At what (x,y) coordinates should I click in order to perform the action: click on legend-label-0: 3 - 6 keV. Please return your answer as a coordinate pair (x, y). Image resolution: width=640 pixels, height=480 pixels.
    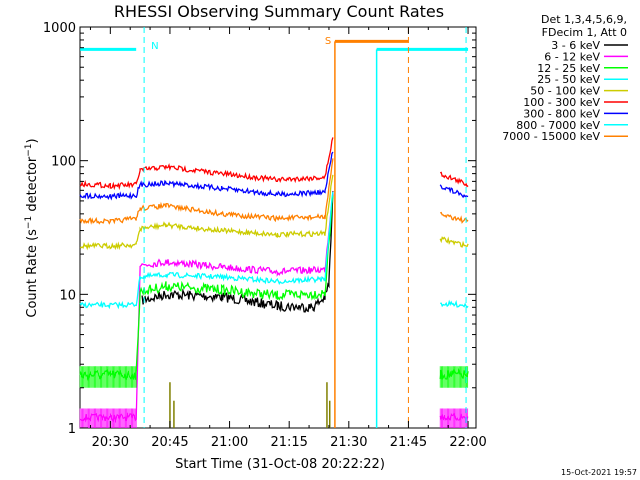
    Looking at the image, I should click on (575, 45).